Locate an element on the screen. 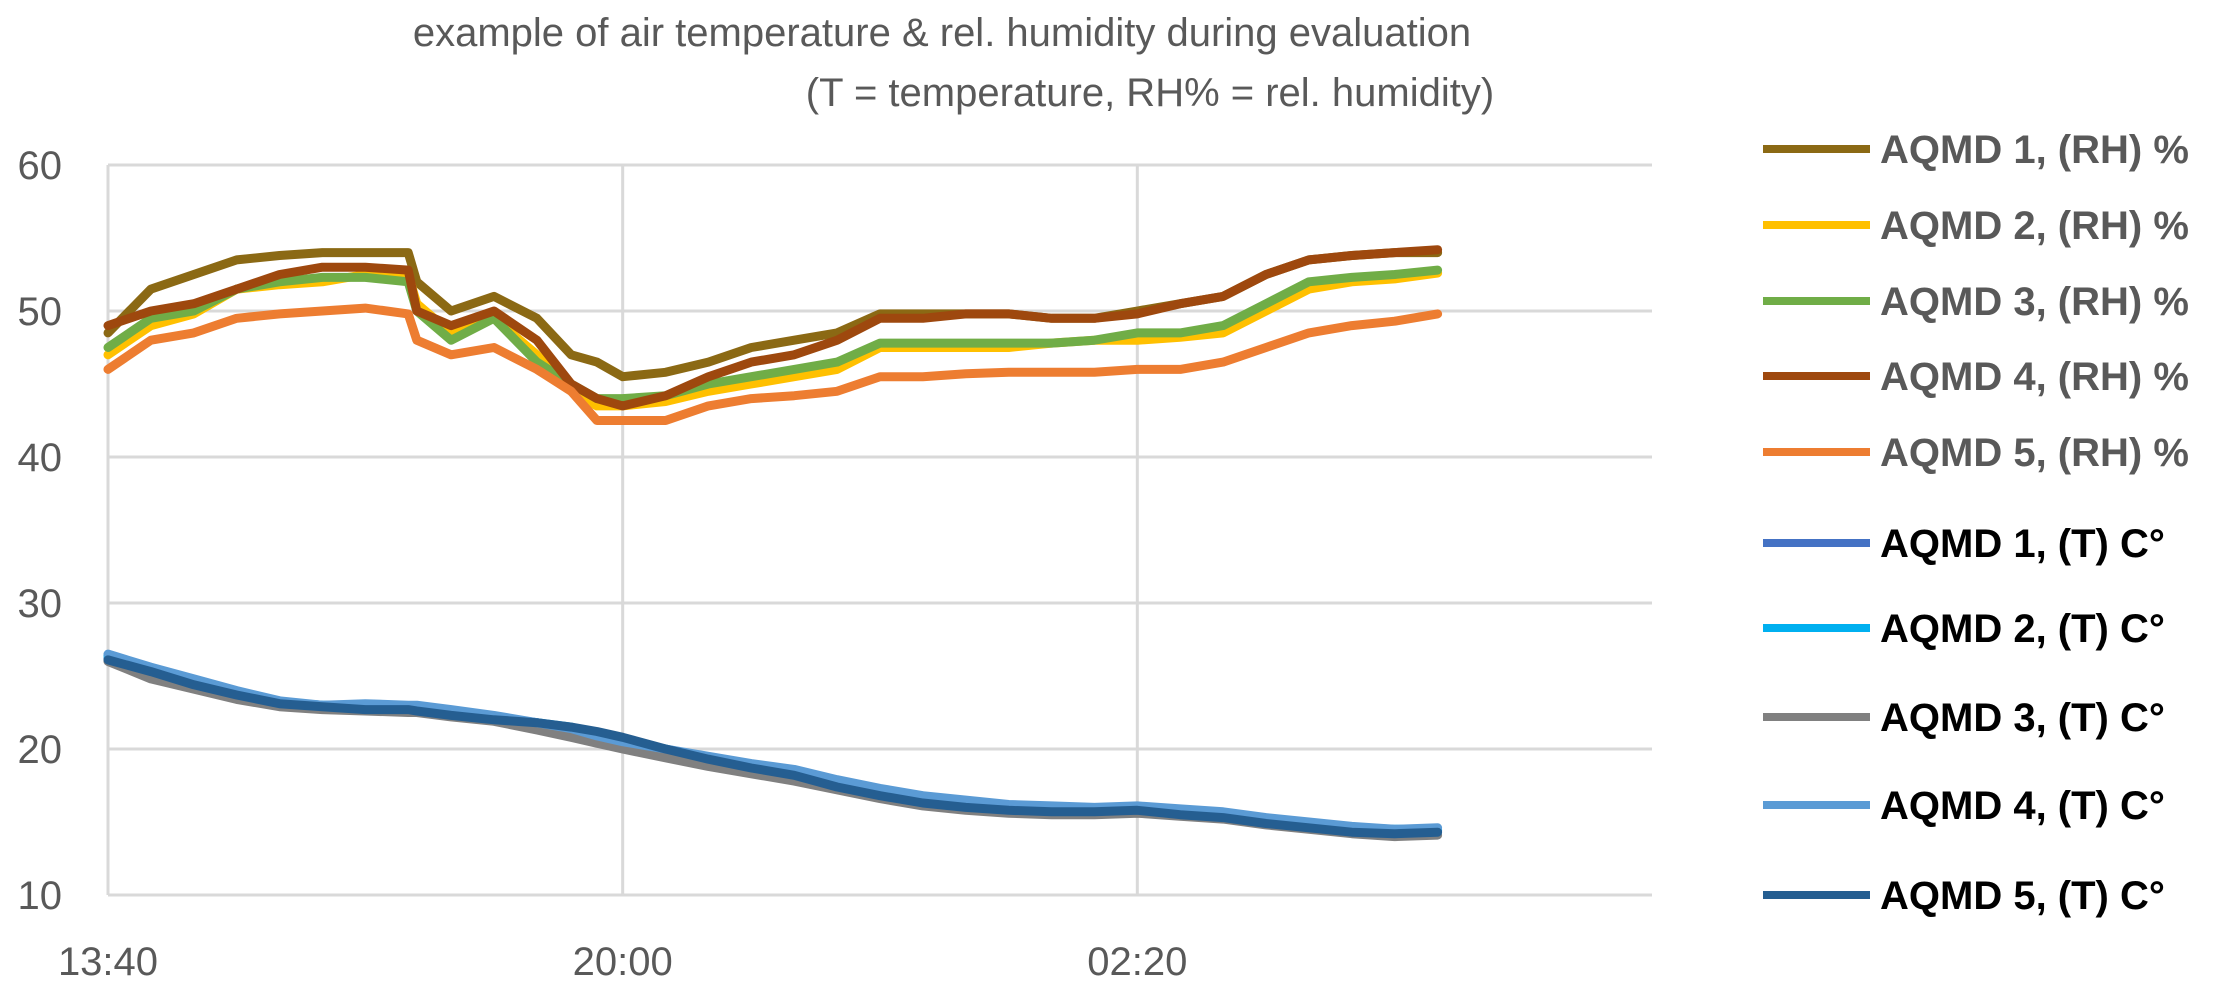 Image resolution: width=2226 pixels, height=995 pixels. x-axis-ticks: 13:40 20:00 02:20 is located at coordinates (622, 962).